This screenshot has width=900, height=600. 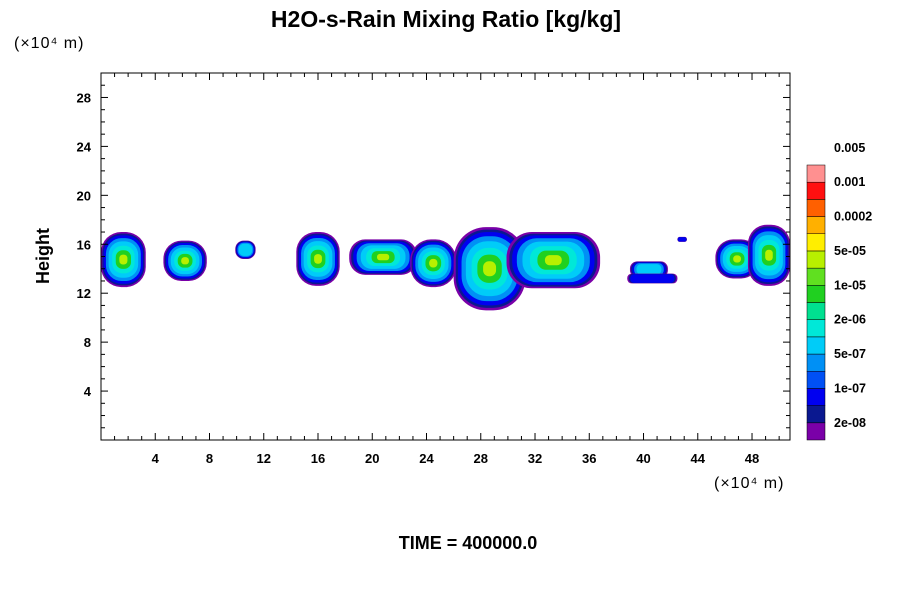 I want to click on colorbar-label: 2e-08, so click(x=850, y=423).